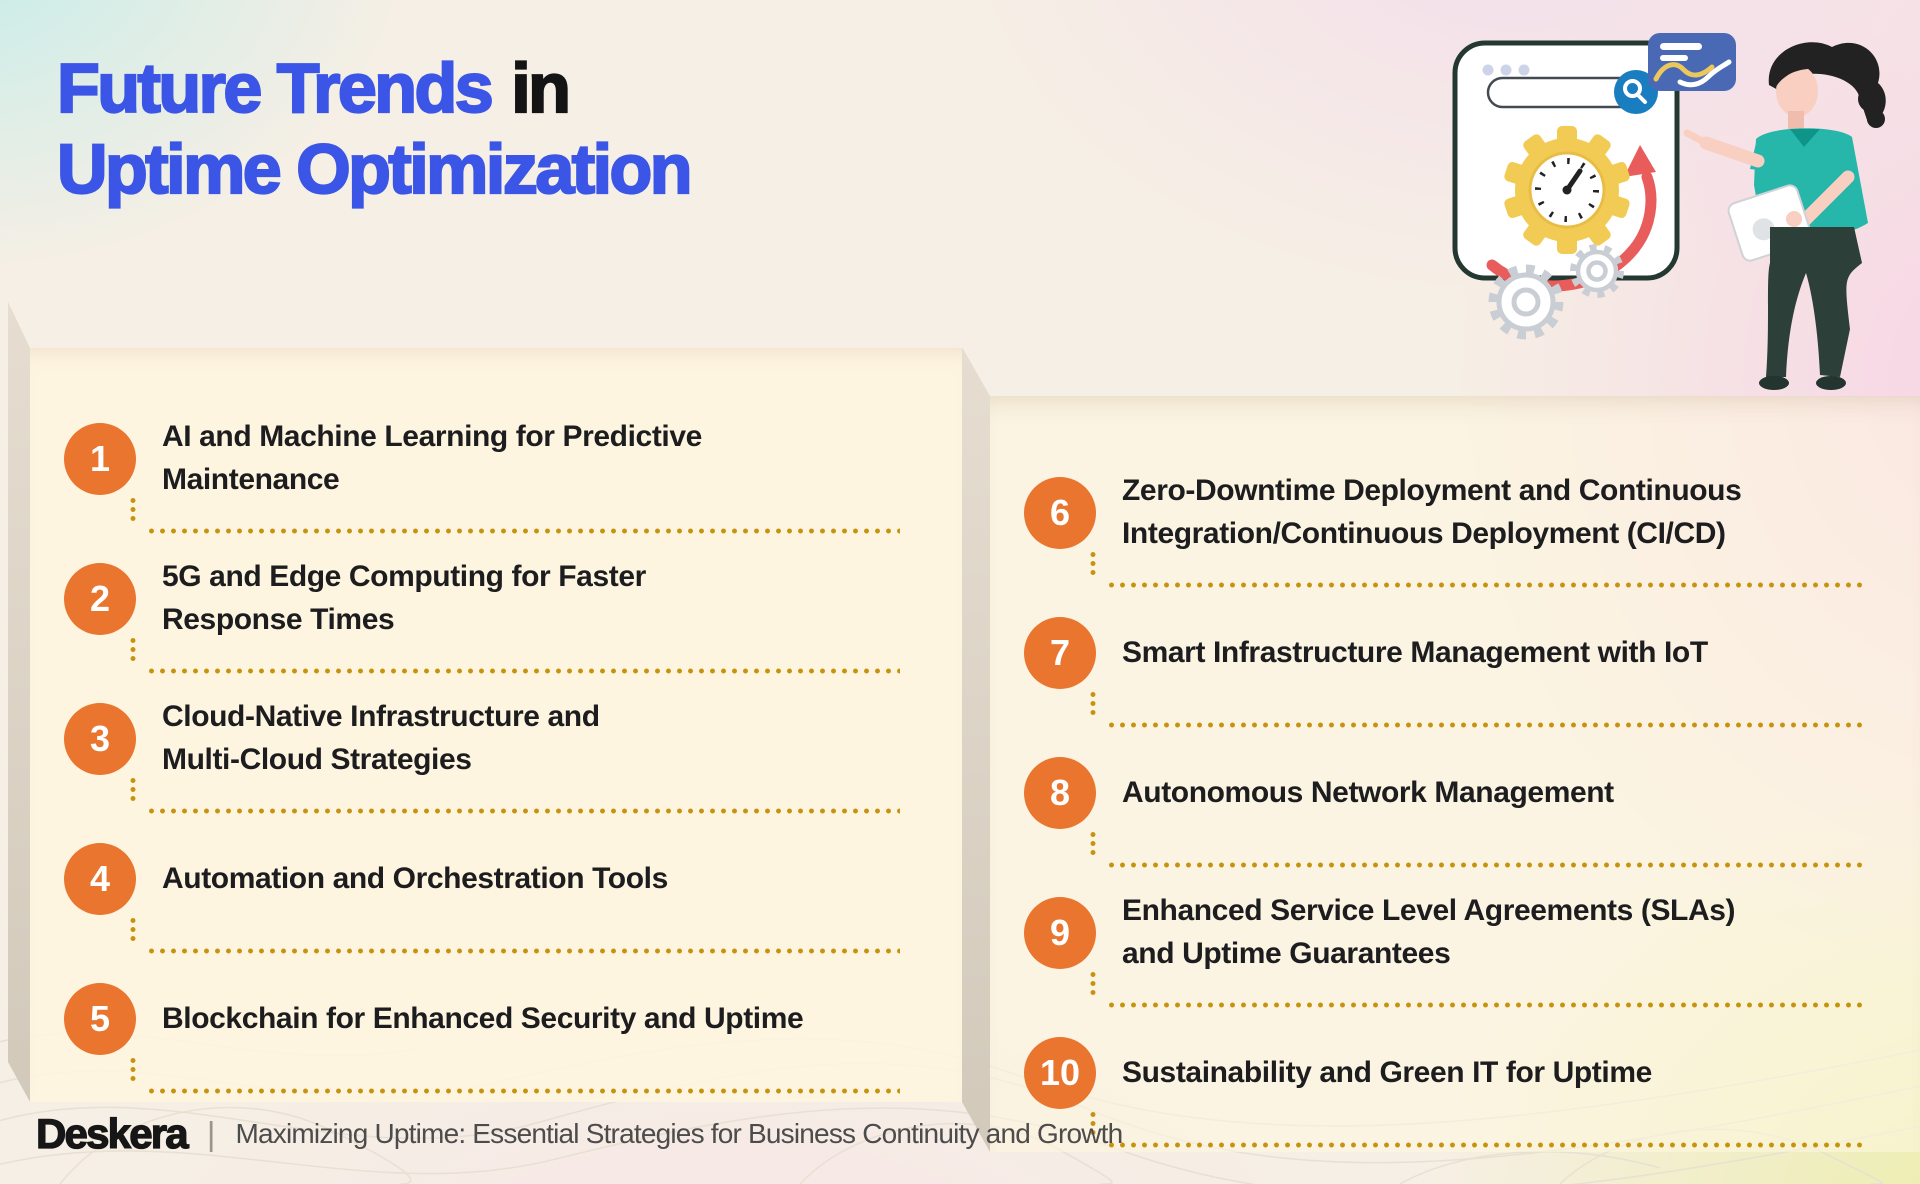  What do you see at coordinates (375, 168) in the screenshot?
I see `title-line2: Uptime Optimization` at bounding box center [375, 168].